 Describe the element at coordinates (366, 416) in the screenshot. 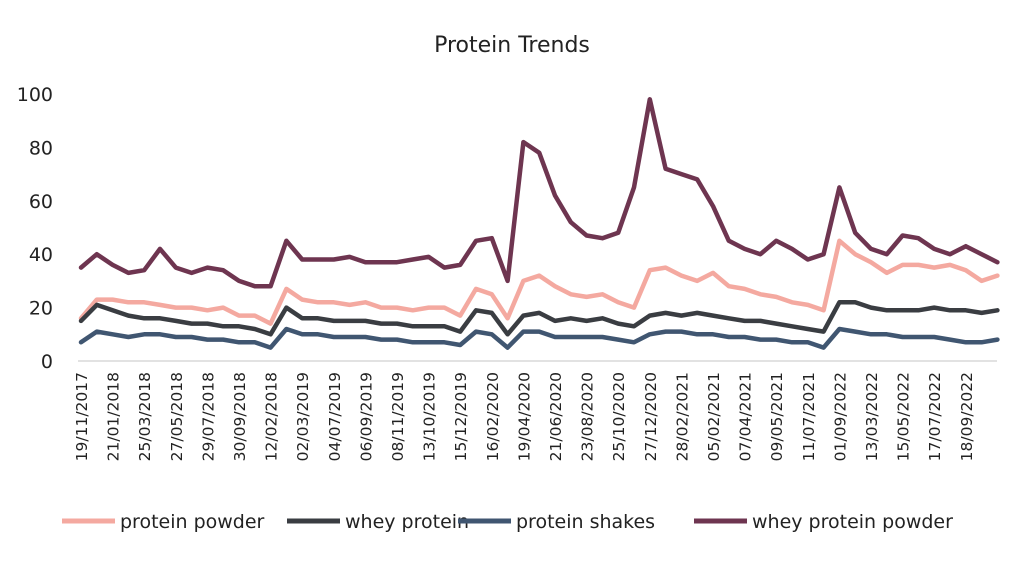

I see `x-tick-label: 06/09/2019` at that location.